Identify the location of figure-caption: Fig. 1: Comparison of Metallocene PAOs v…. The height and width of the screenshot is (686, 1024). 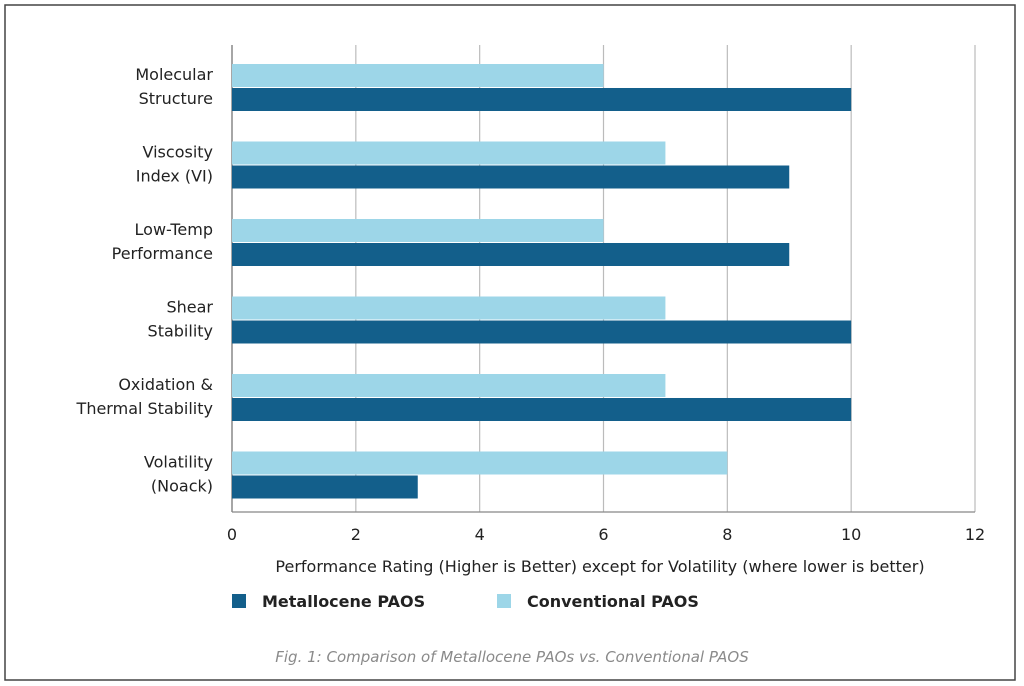
(512, 657).